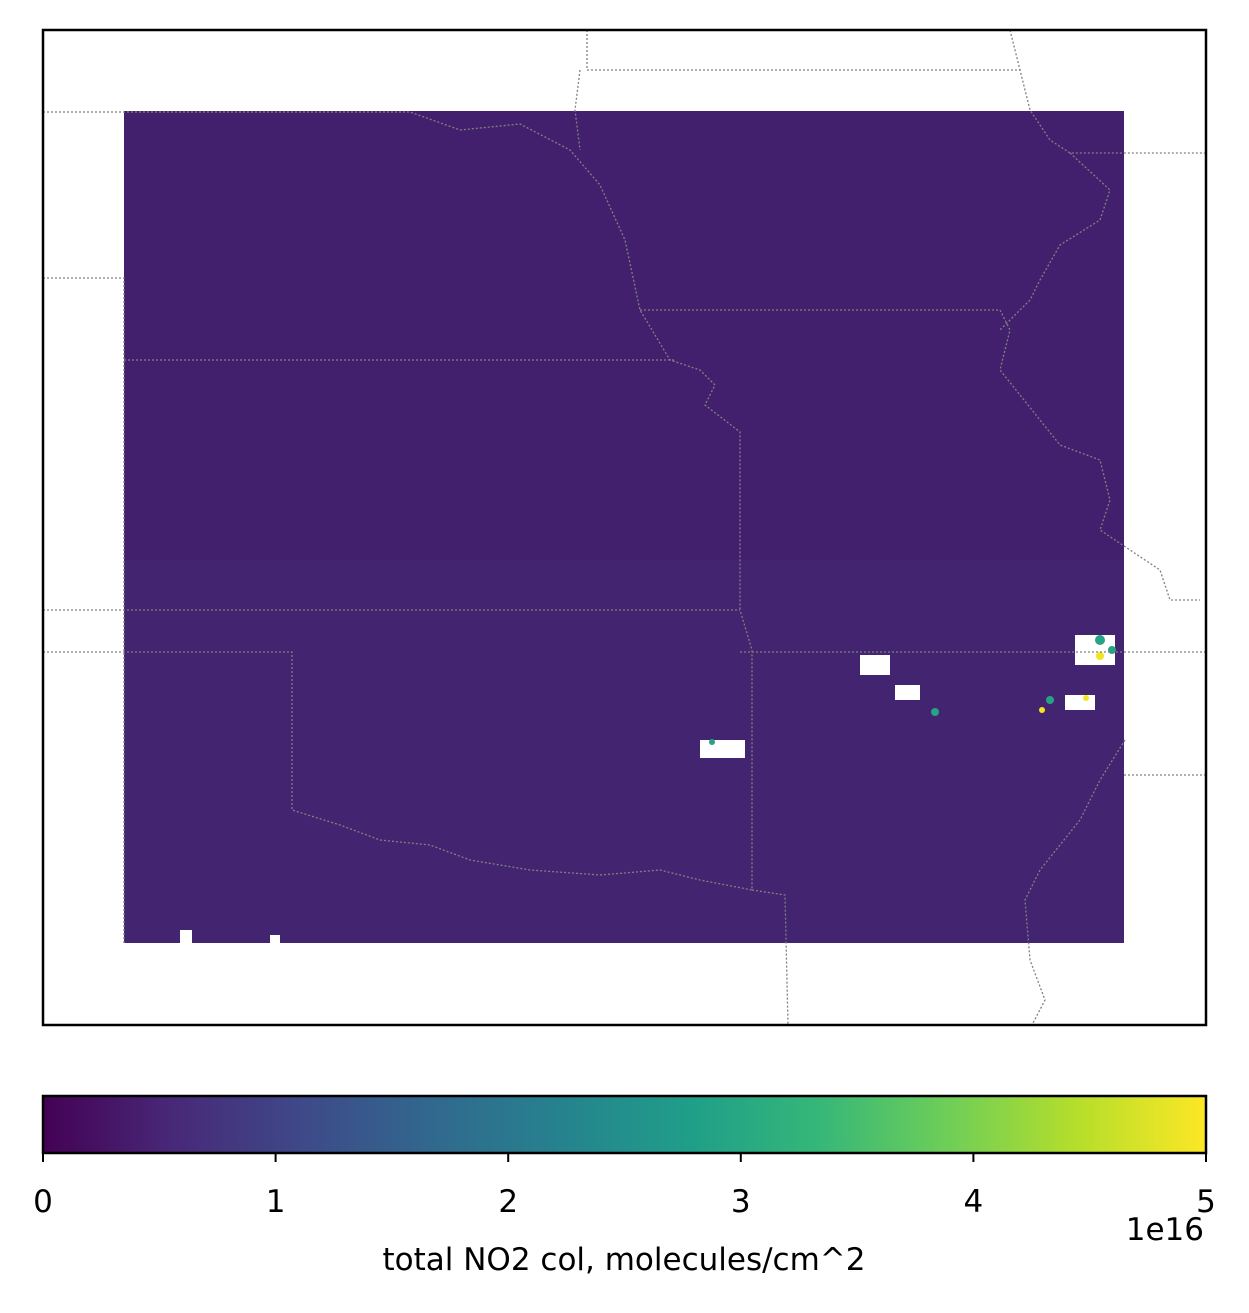 The image size is (1249, 1313). I want to click on colorbar-tick-label: 0, so click(43, 1202).